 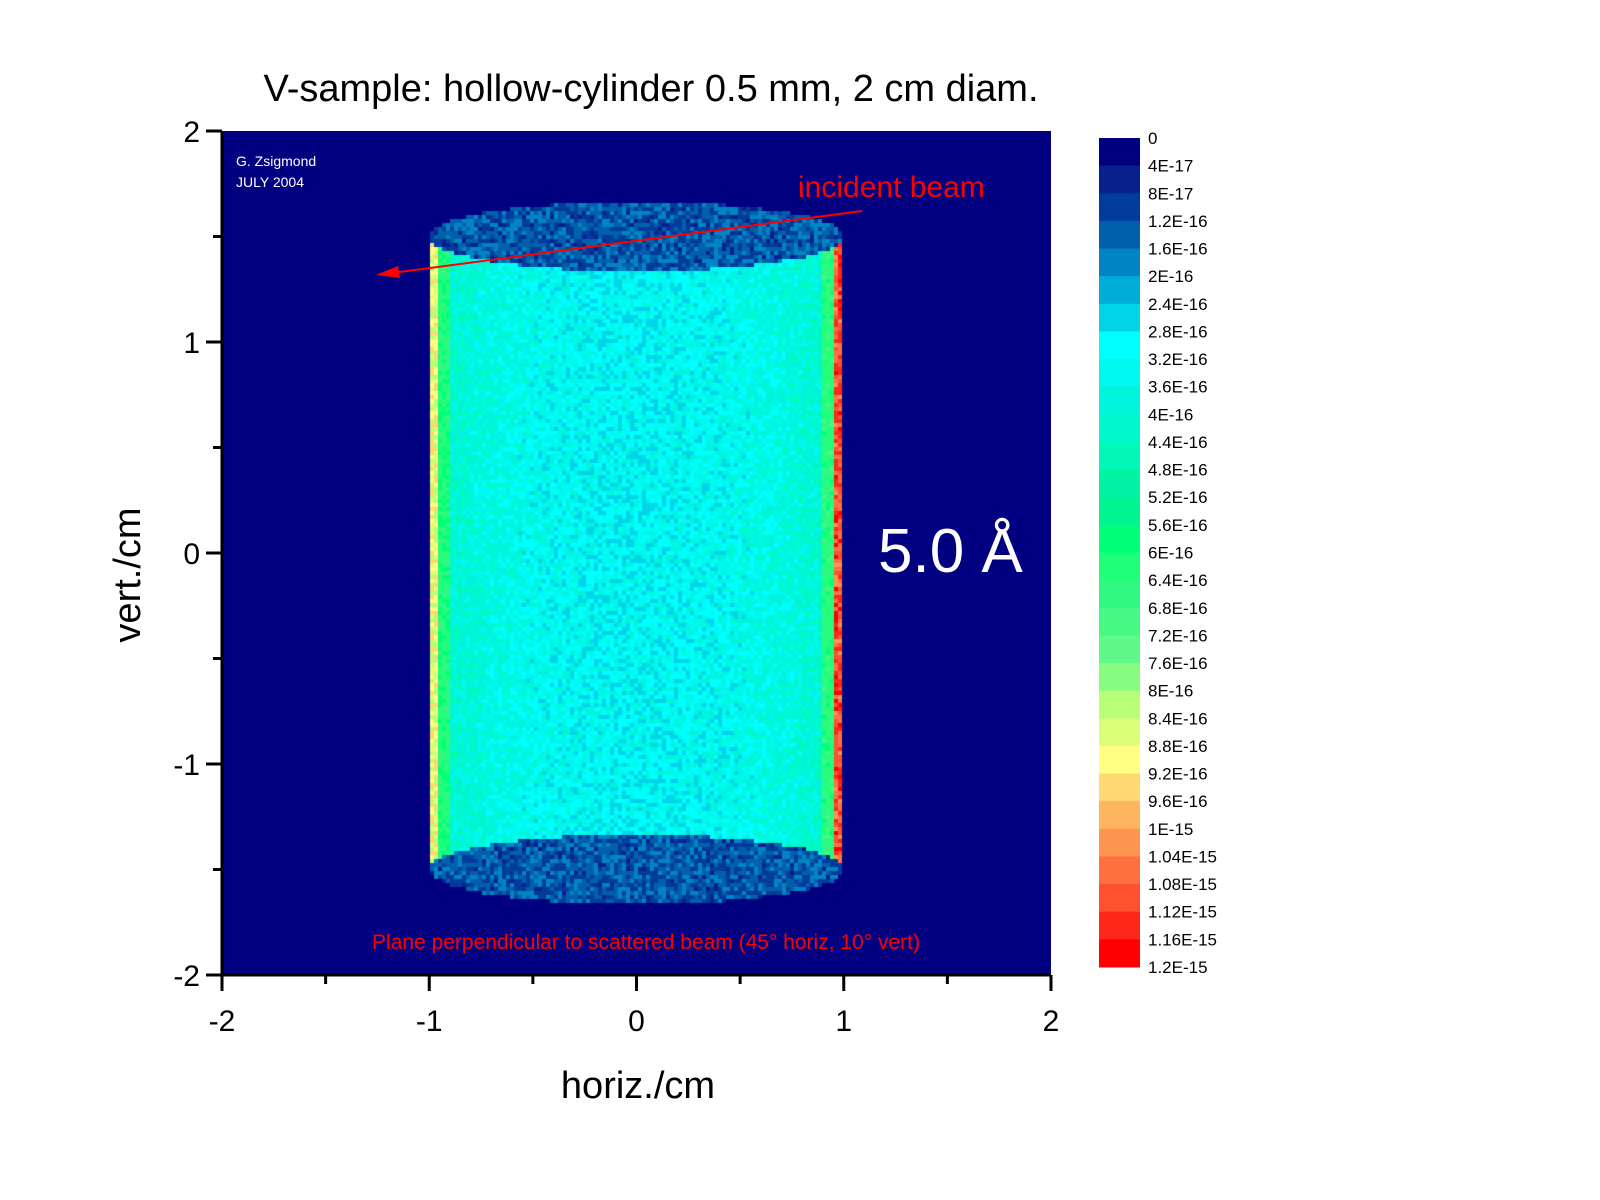 What do you see at coordinates (1170, 276) in the screenshot?
I see `colorbar-label: 2E-16` at bounding box center [1170, 276].